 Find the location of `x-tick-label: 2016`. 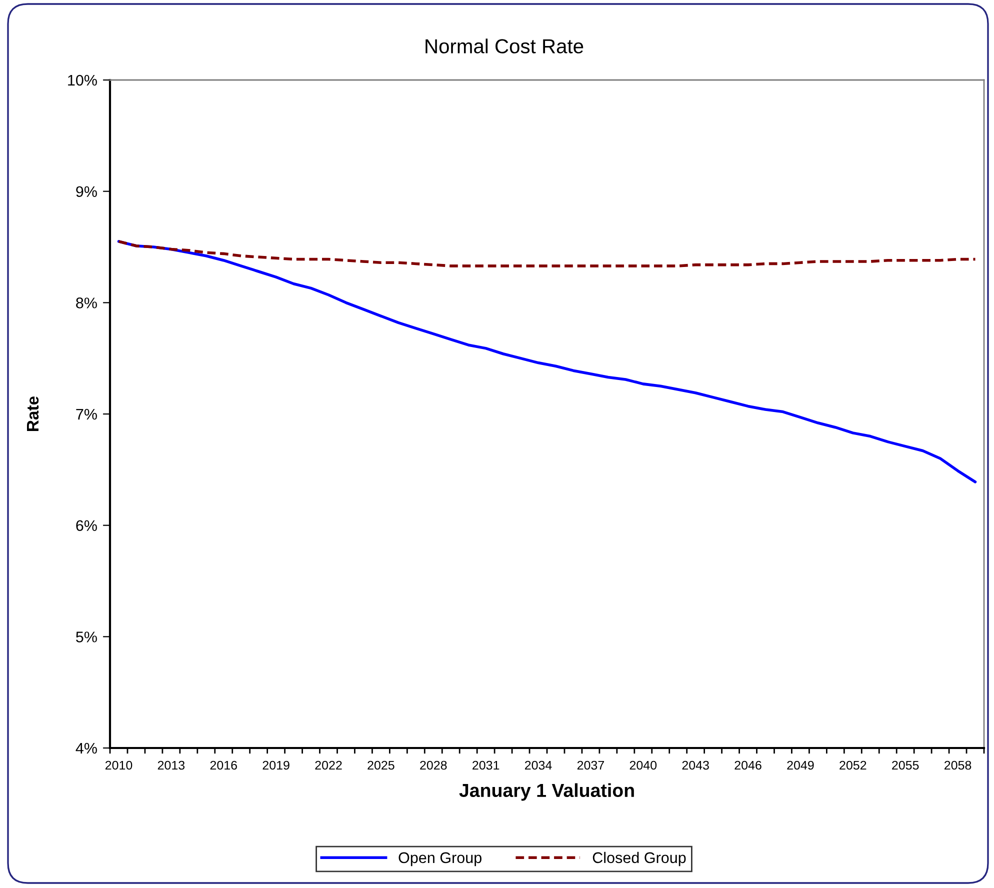

x-tick-label: 2016 is located at coordinates (223, 765).